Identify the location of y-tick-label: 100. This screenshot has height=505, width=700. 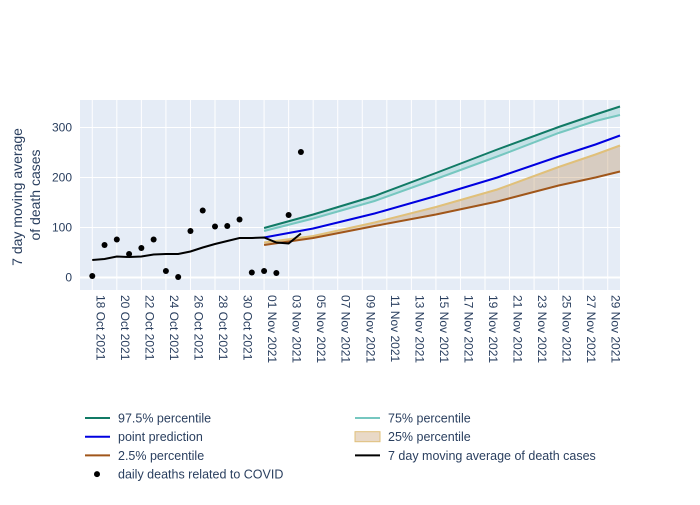
(62, 228).